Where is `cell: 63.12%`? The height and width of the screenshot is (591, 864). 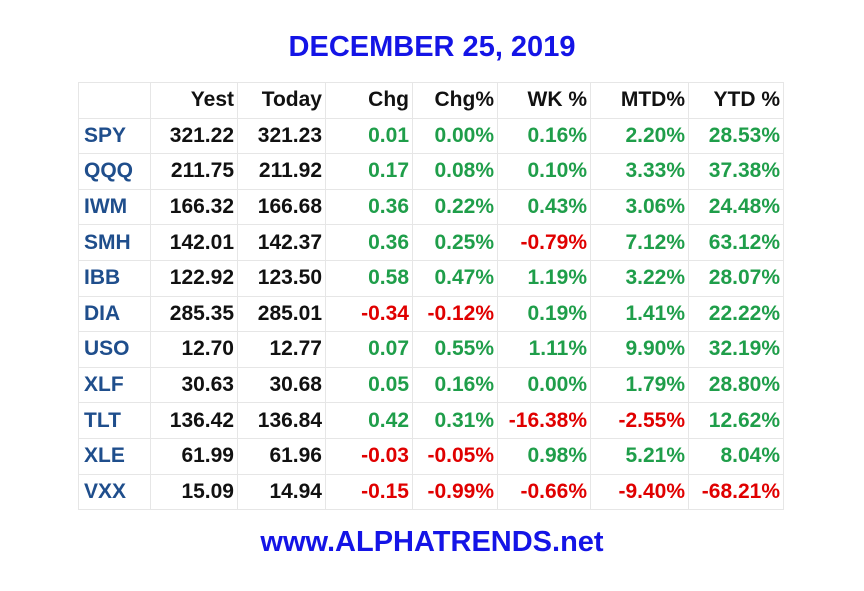 cell: 63.12% is located at coordinates (736, 242).